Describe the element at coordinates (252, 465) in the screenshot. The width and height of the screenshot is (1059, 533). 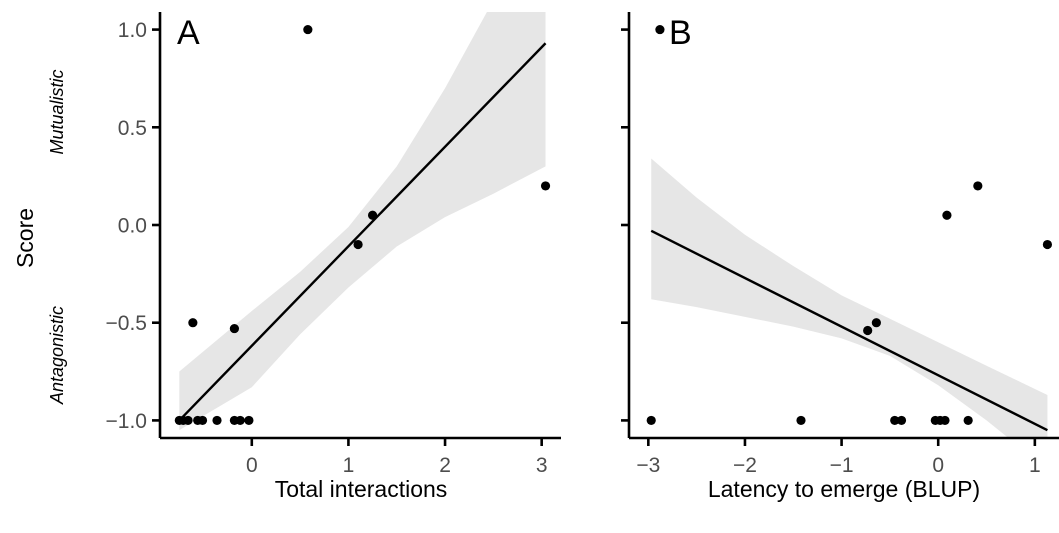
I see `panel-a-x-tick-label-0: 0` at that location.